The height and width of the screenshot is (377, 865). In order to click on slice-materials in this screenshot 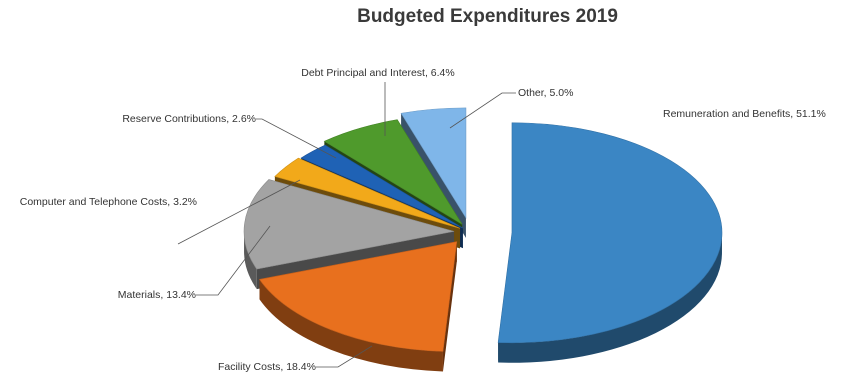, I will do `click(349, 224)`.